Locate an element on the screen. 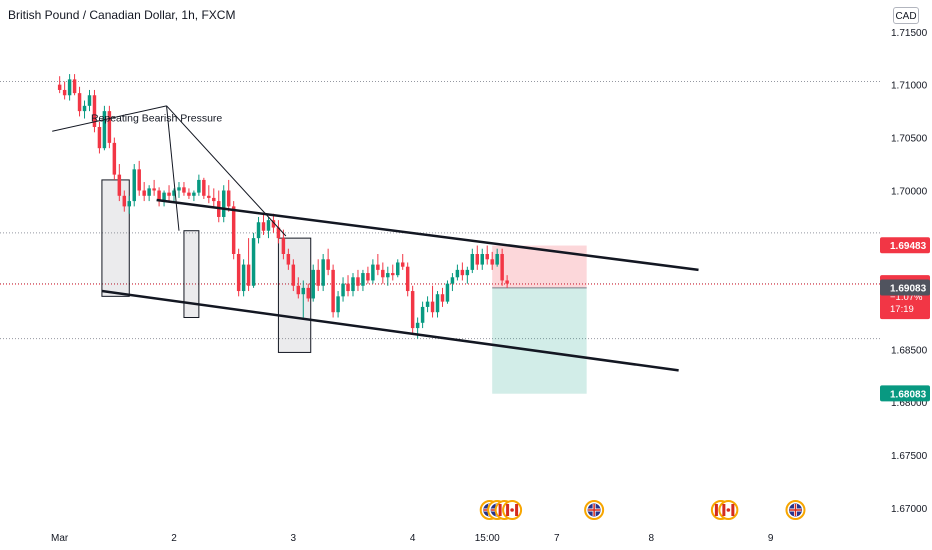 This screenshot has height=550, width=932. x-tick-label: 8 is located at coordinates (652, 538).